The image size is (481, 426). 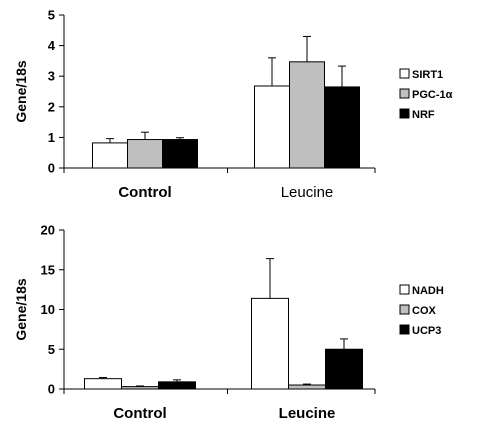 What do you see at coordinates (51, 106) in the screenshot?
I see `y-tick-label: 2` at bounding box center [51, 106].